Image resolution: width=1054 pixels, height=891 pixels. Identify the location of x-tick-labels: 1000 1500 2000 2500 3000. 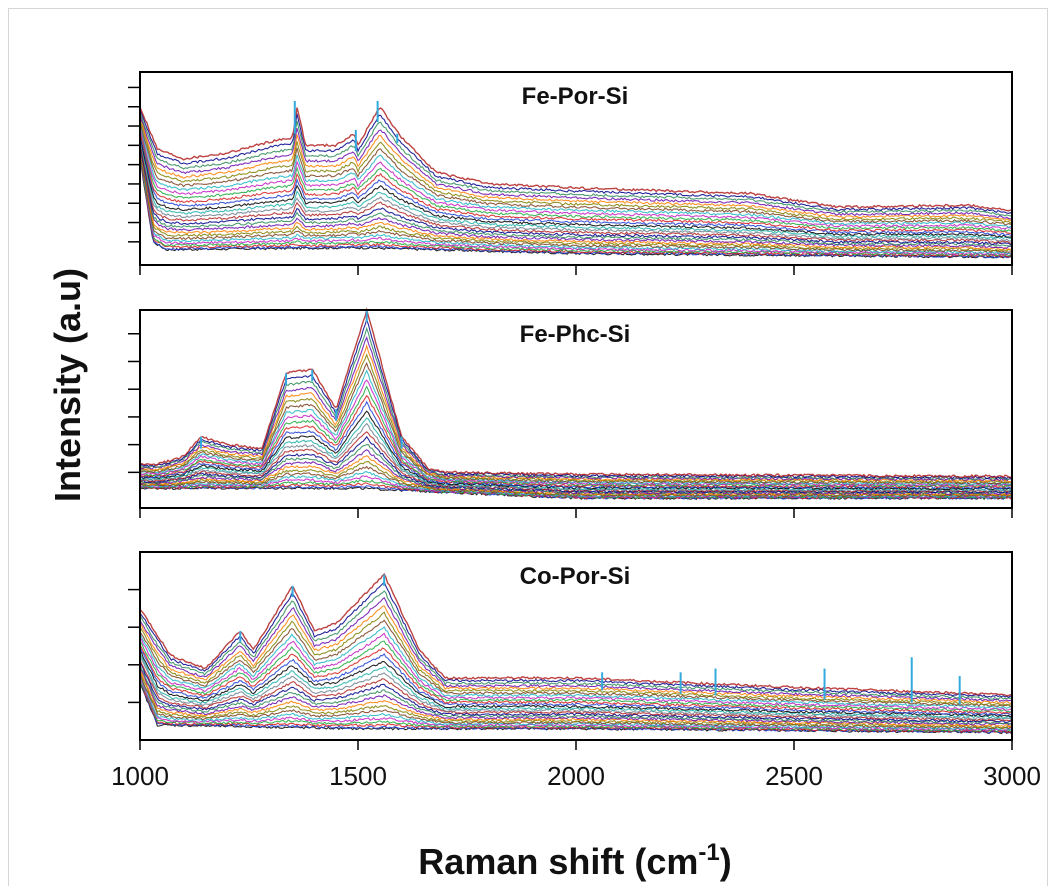
(576, 776).